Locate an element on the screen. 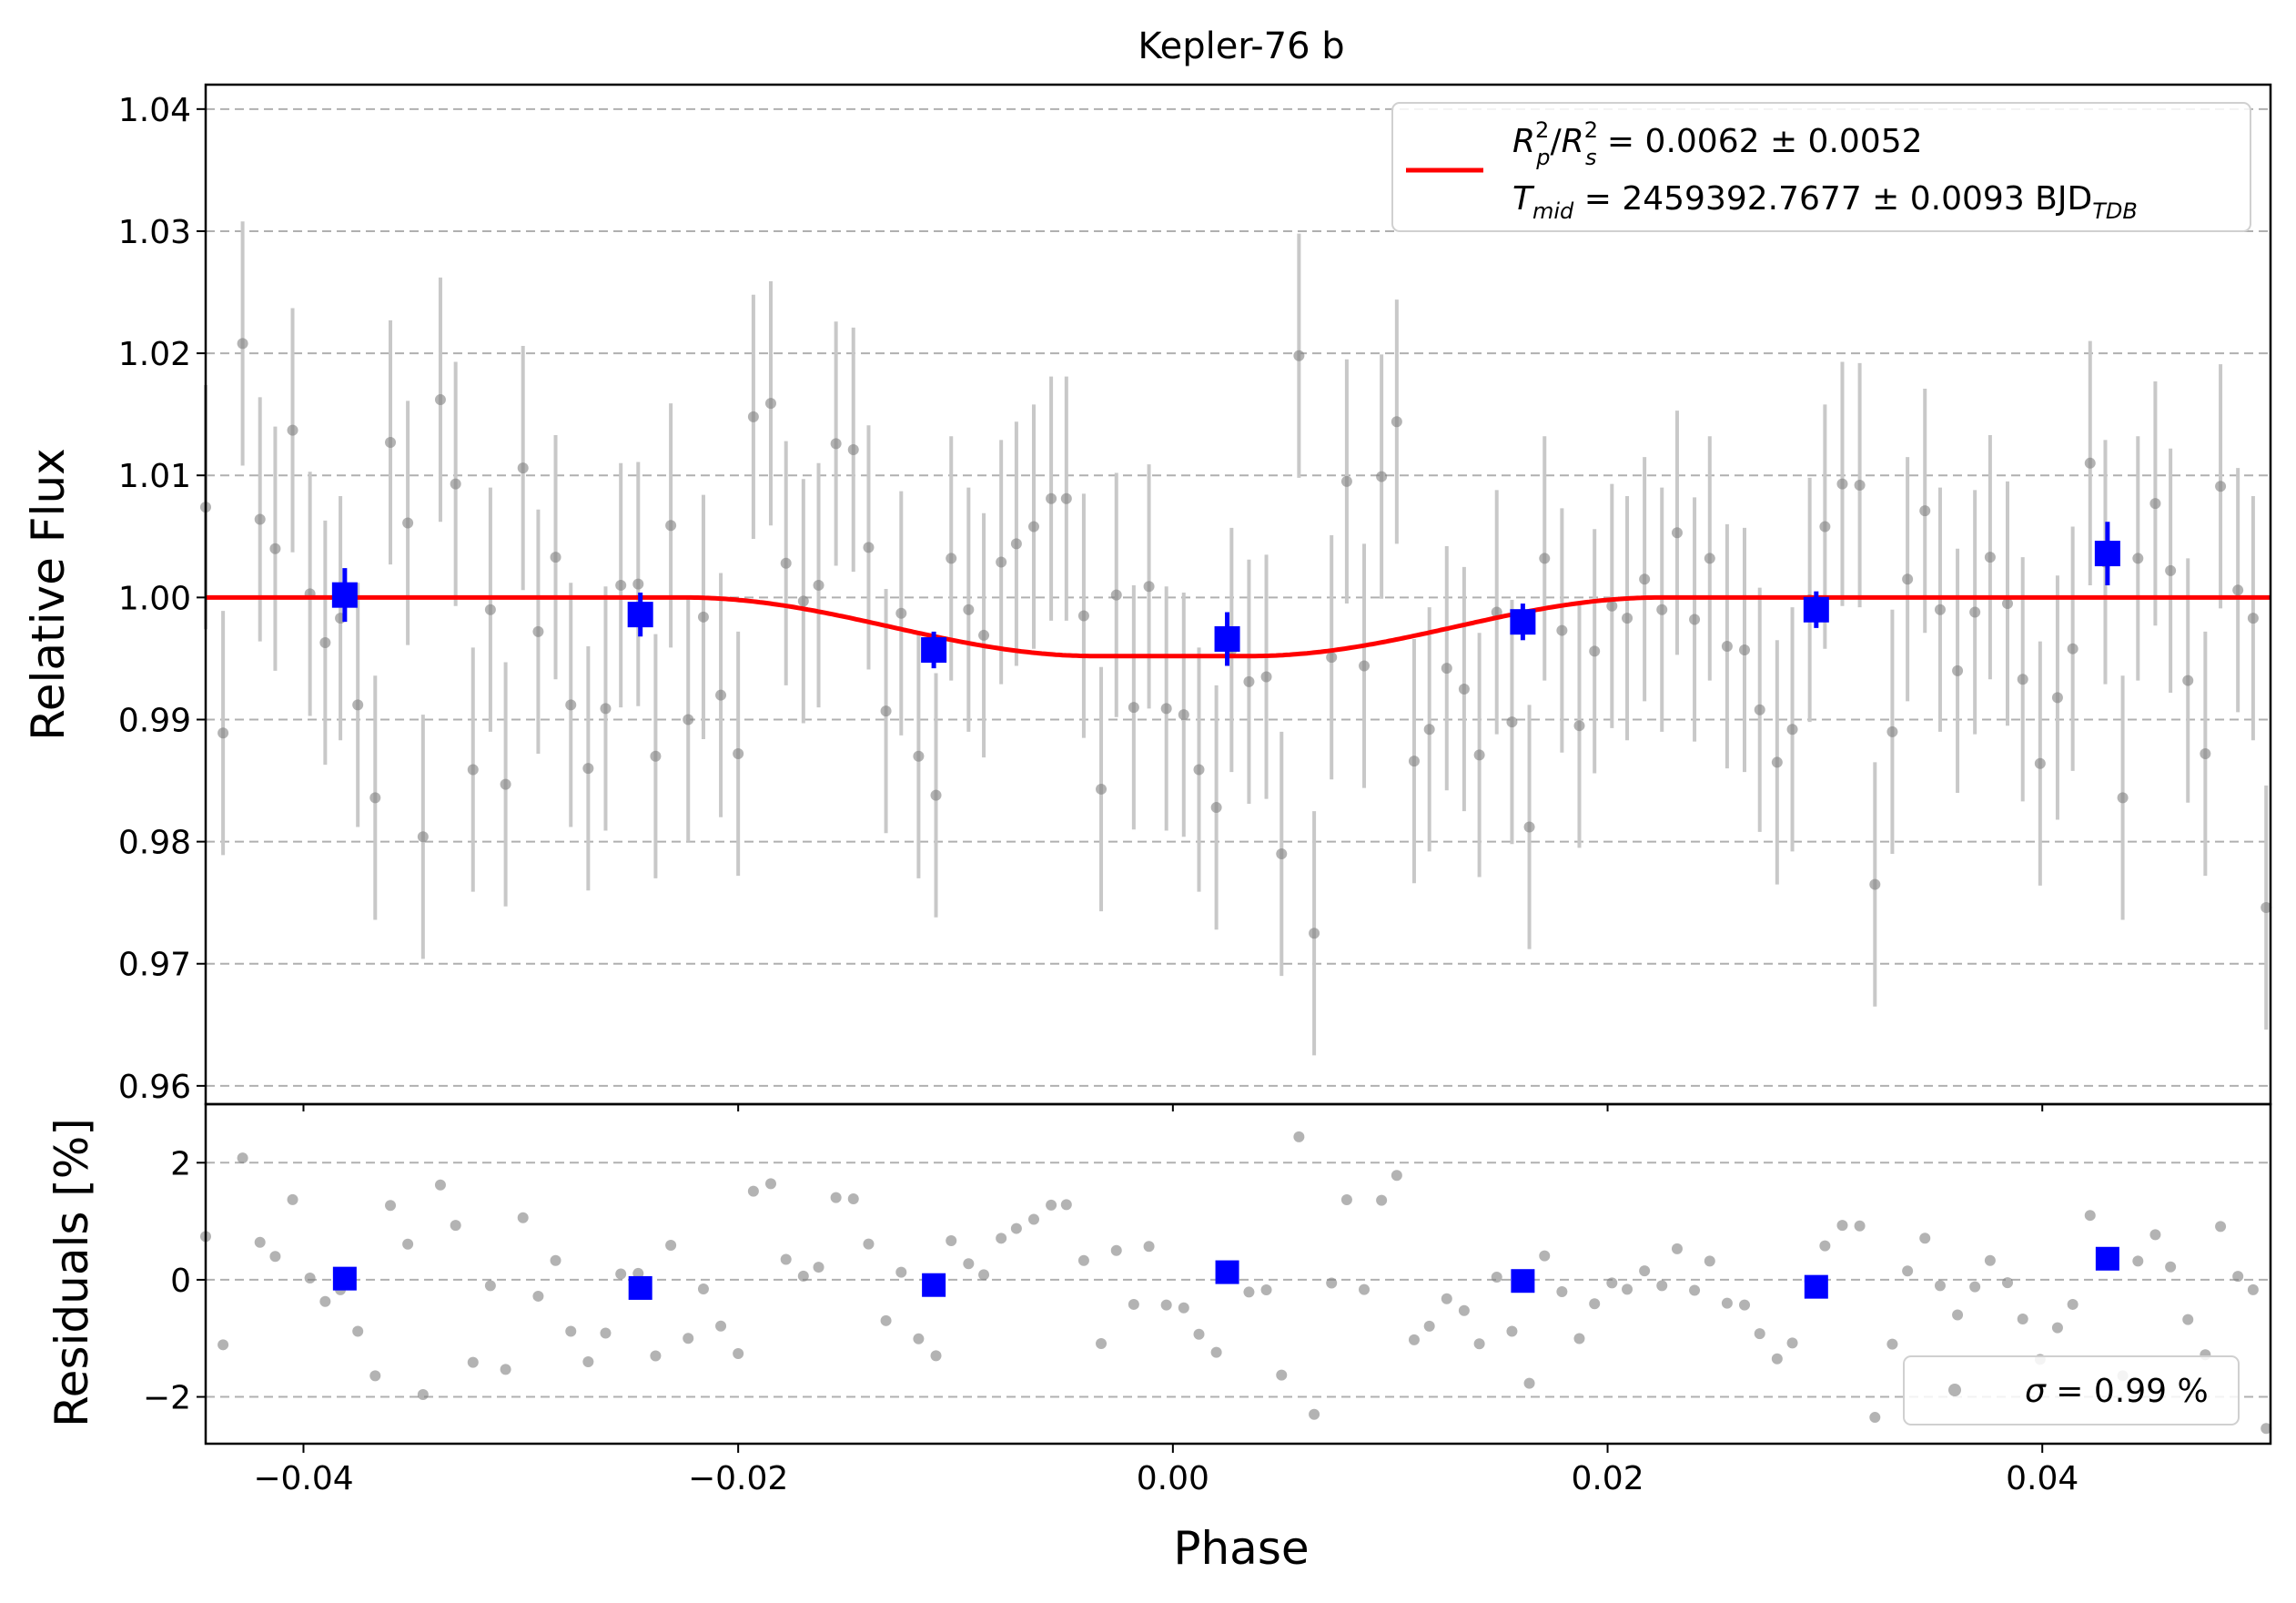  residuals-binned-points is located at coordinates (1226, 1273).